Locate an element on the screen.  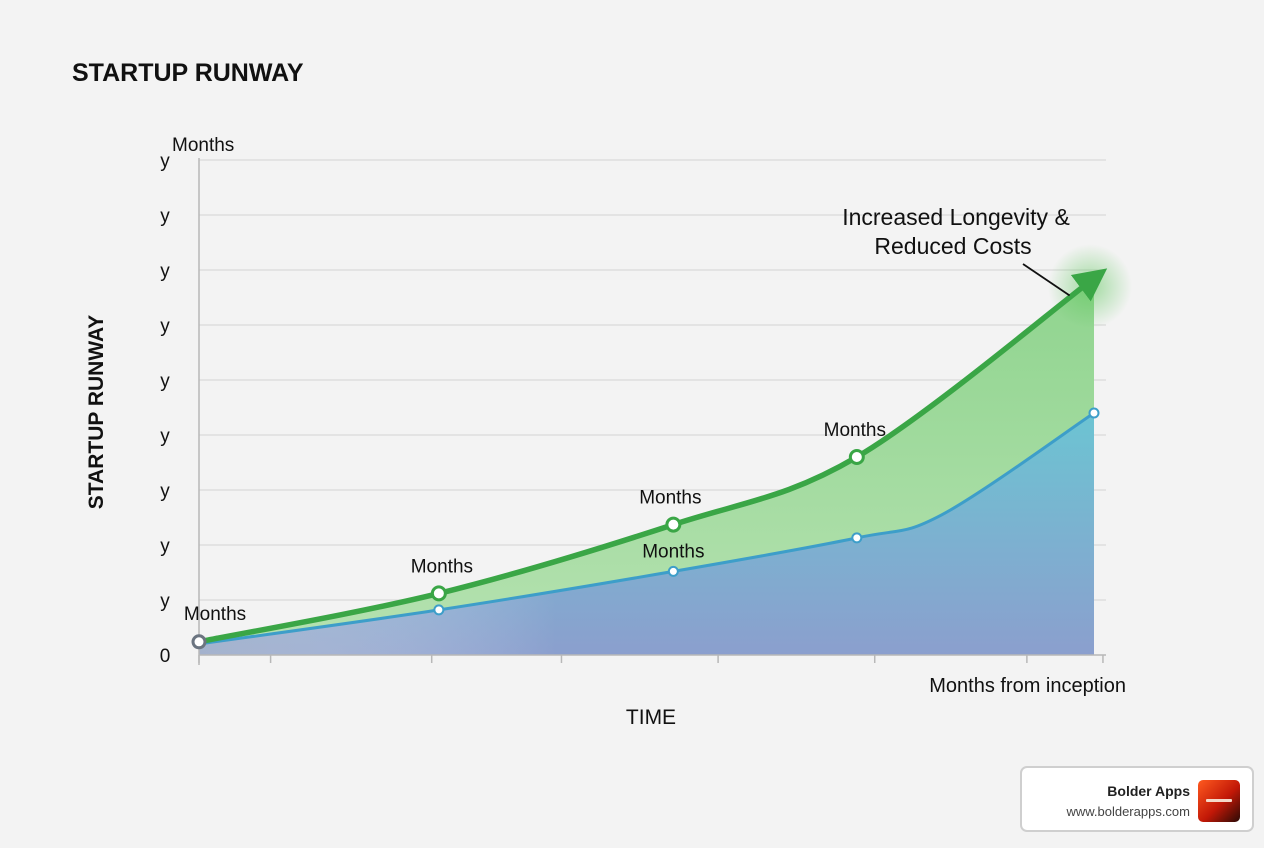
y-axis-top-label: Months is located at coordinates (203, 145).